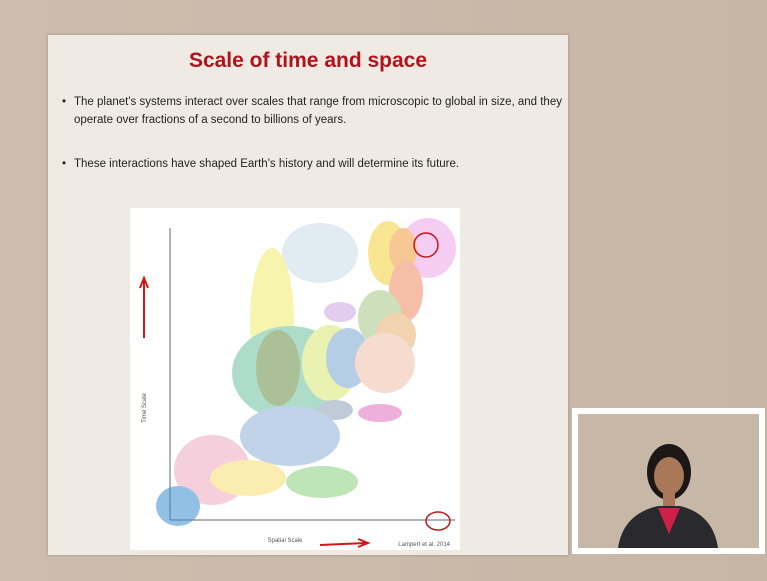  I want to click on x-axis-label: Spatial Scale, so click(285, 541).